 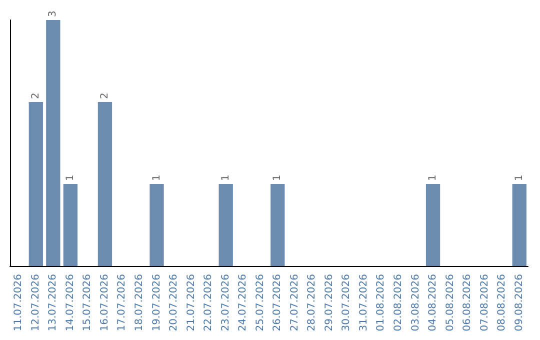 What do you see at coordinates (139, 303) in the screenshot?
I see `x-tick-label: 18.07.2026` at bounding box center [139, 303].